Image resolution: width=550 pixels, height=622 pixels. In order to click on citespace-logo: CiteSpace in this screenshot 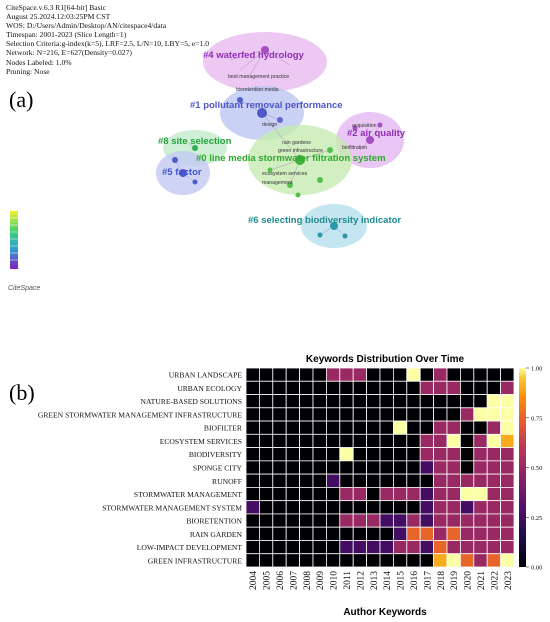, I will do `click(24, 288)`.